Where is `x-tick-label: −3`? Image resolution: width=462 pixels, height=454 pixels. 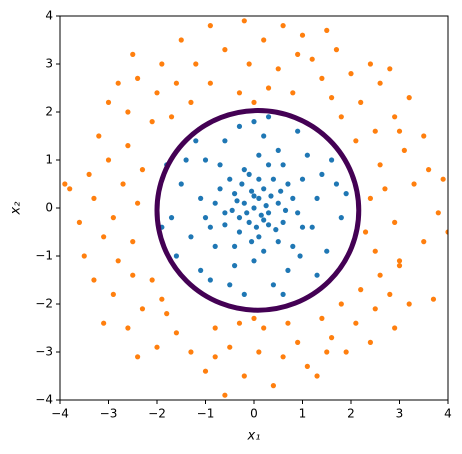
x-tick-label: −3 is located at coordinates (109, 414).